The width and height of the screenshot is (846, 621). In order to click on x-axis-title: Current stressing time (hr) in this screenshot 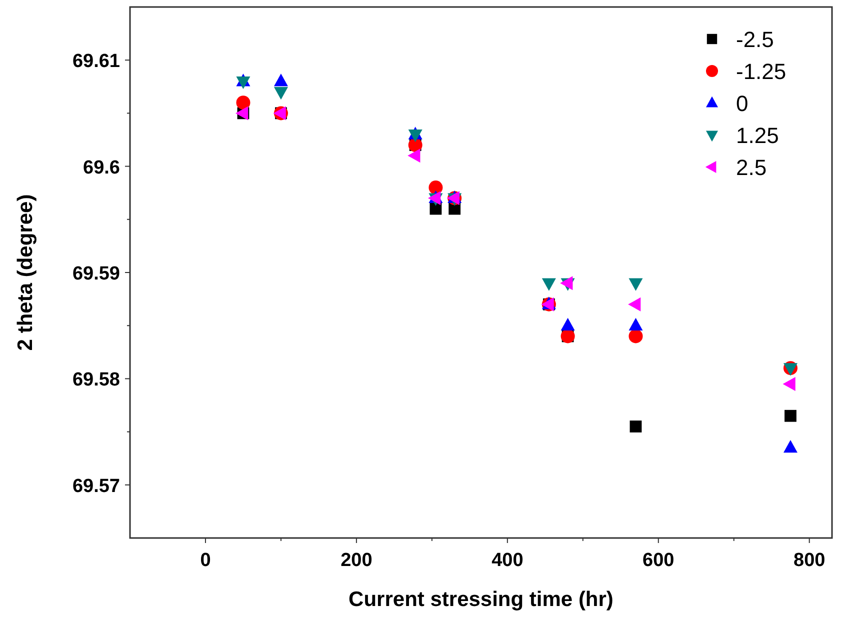, I will do `click(481, 599)`.